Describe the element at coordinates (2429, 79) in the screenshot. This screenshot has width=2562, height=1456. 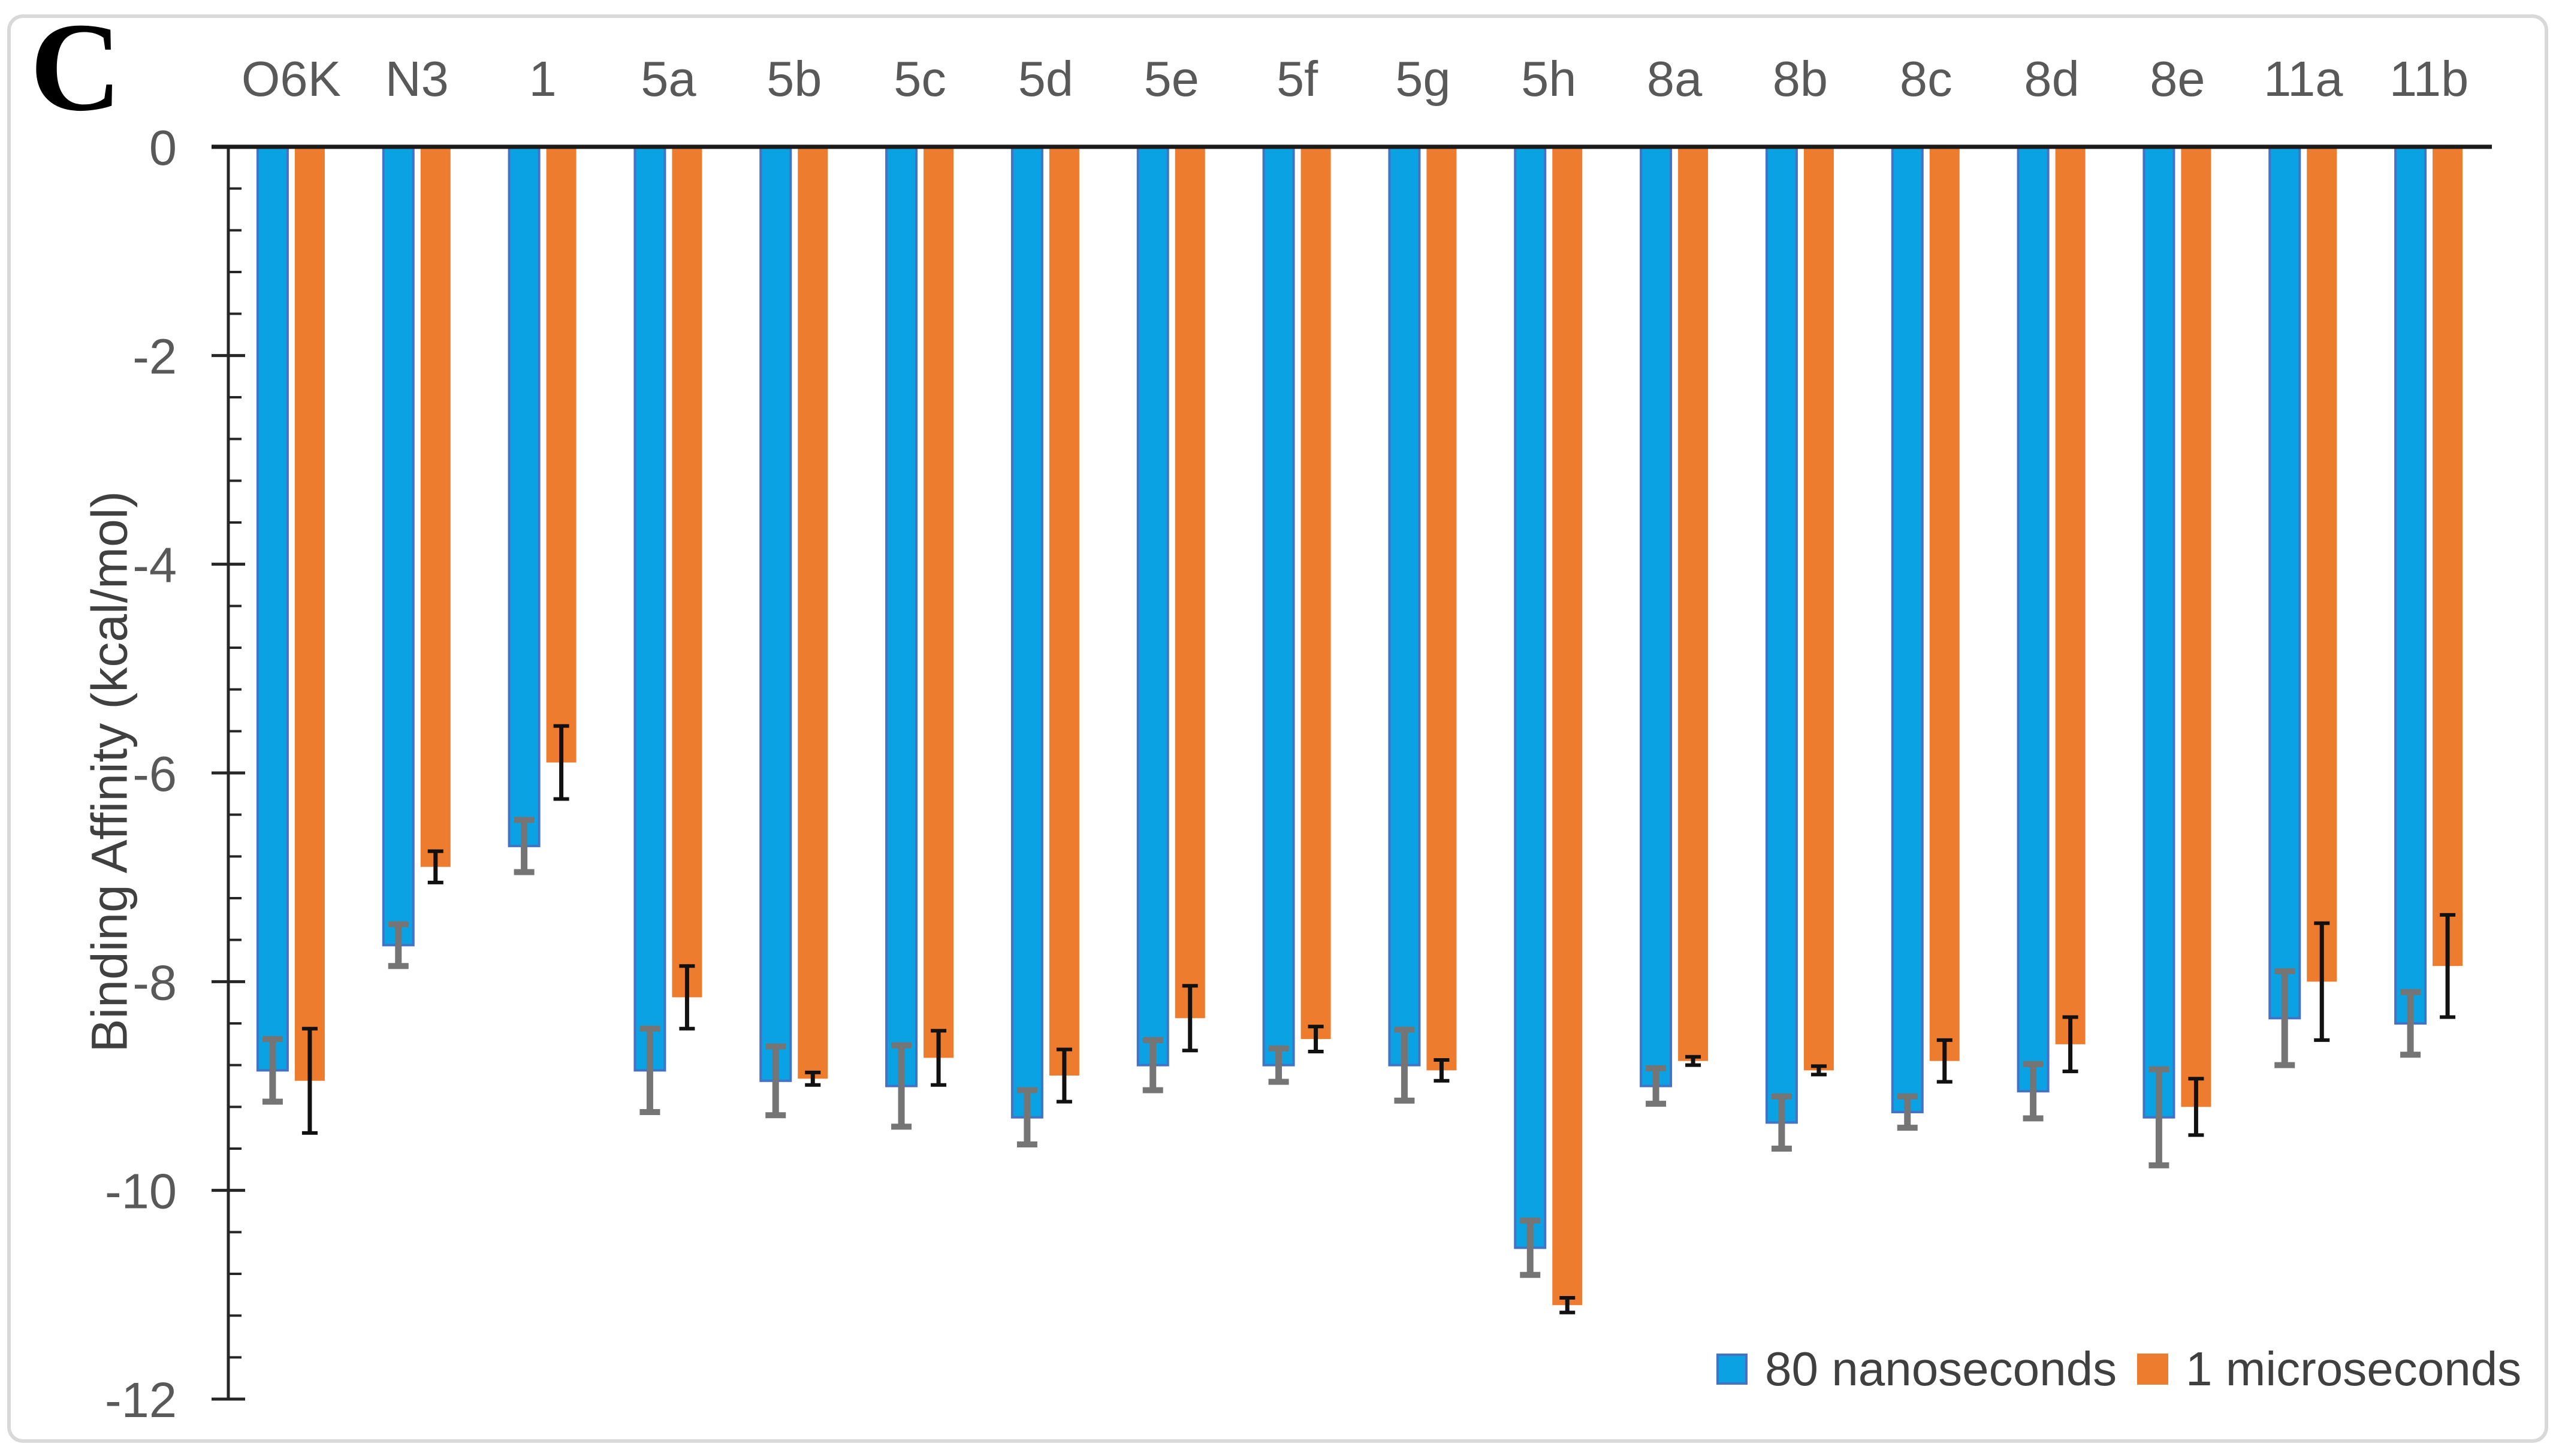
I see `category-label-11b: 11b` at that location.